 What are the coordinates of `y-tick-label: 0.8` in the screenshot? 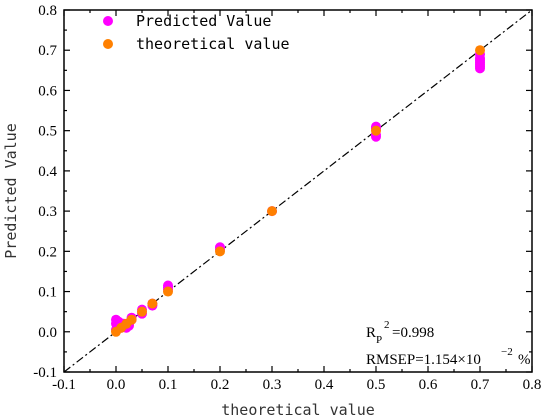 It's located at (47, 11).